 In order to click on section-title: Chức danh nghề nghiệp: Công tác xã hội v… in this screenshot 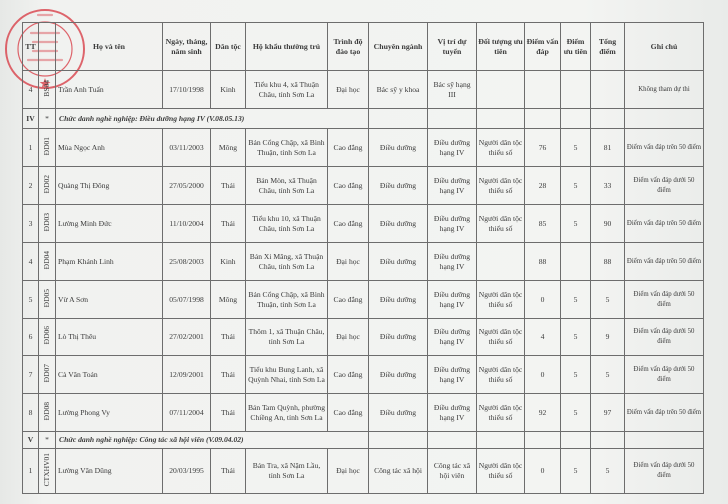, I will do `click(212, 440)`.